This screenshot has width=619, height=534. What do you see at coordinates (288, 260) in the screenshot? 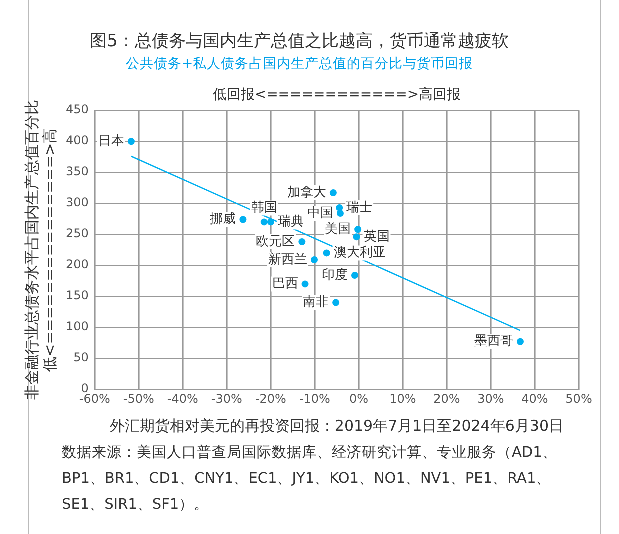
I see `annotation: 新西兰` at bounding box center [288, 260].